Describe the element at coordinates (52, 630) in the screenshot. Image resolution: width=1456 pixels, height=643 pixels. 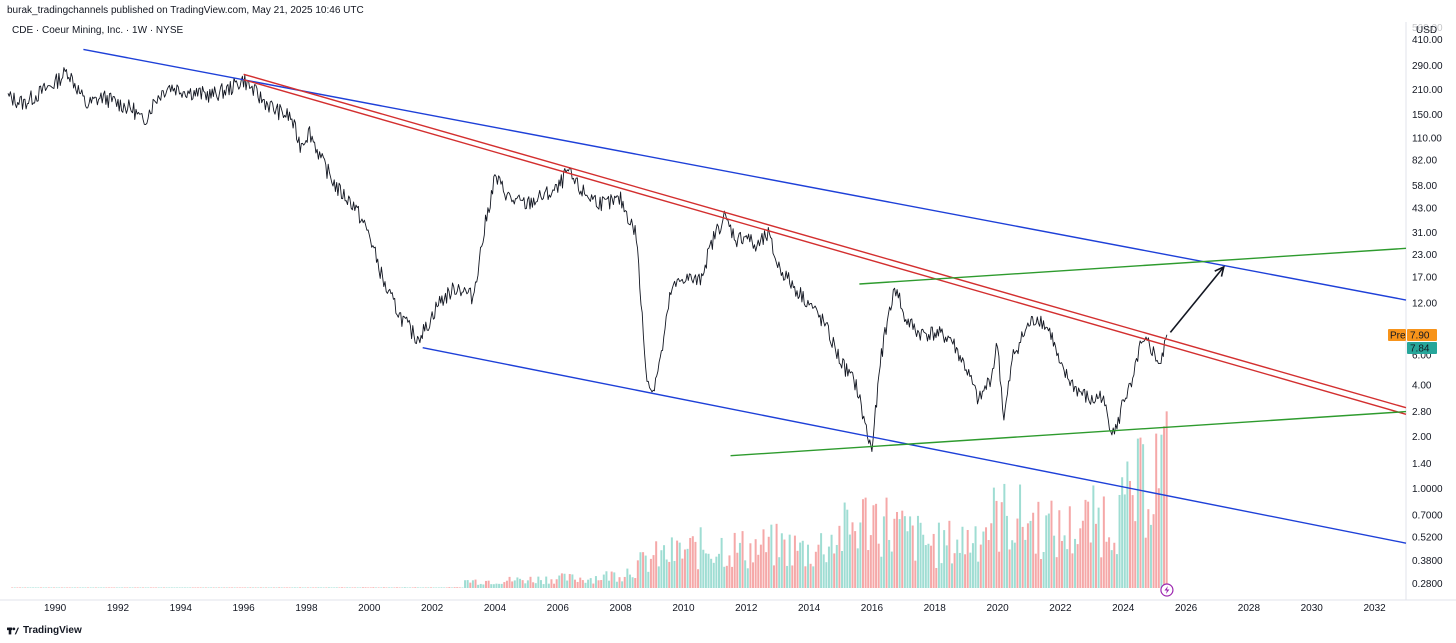
I see `brand-name: TradingView` at that location.